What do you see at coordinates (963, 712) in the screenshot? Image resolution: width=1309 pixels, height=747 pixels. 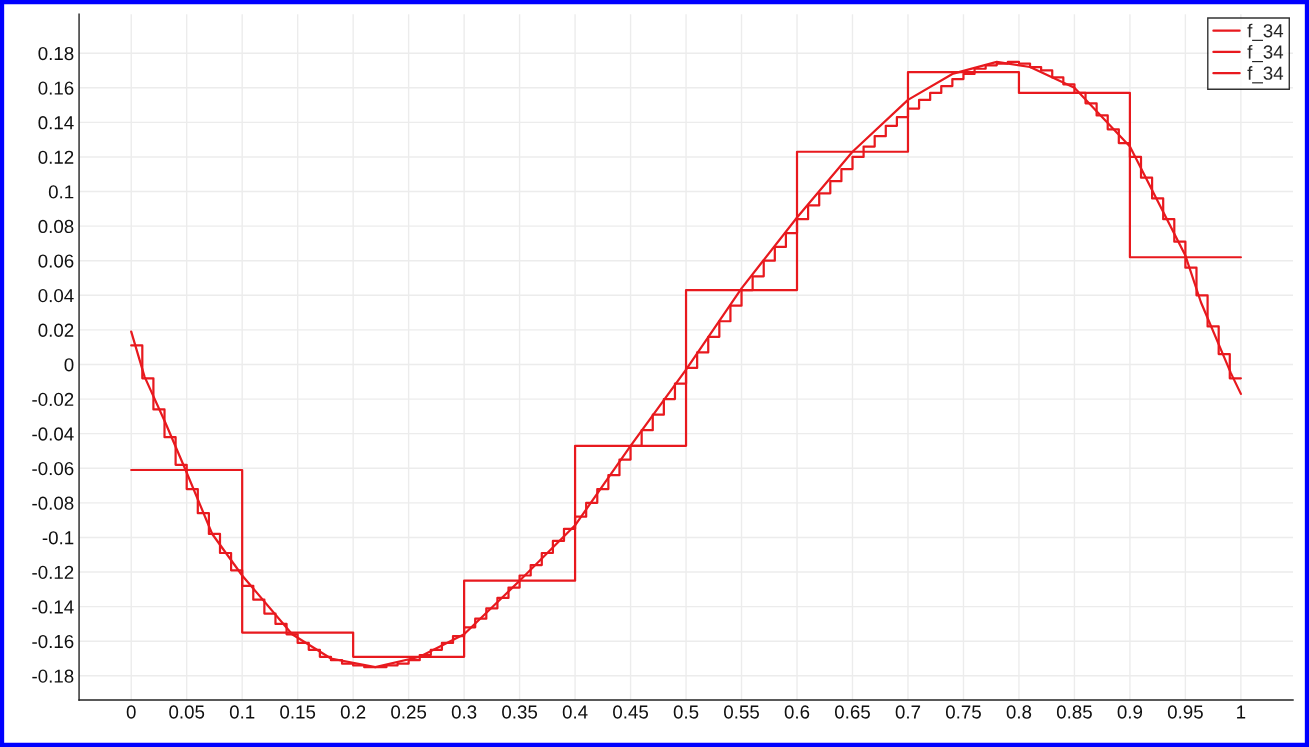 I see `x-tick-label: 0.75` at bounding box center [963, 712].